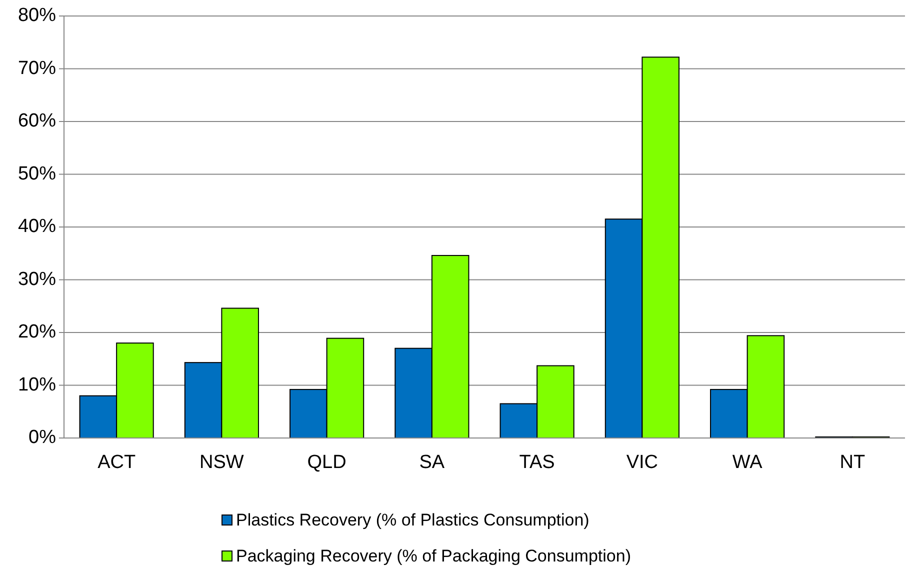  Describe the element at coordinates (37, 15) in the screenshot. I see `y-tick-label: 80%` at that location.